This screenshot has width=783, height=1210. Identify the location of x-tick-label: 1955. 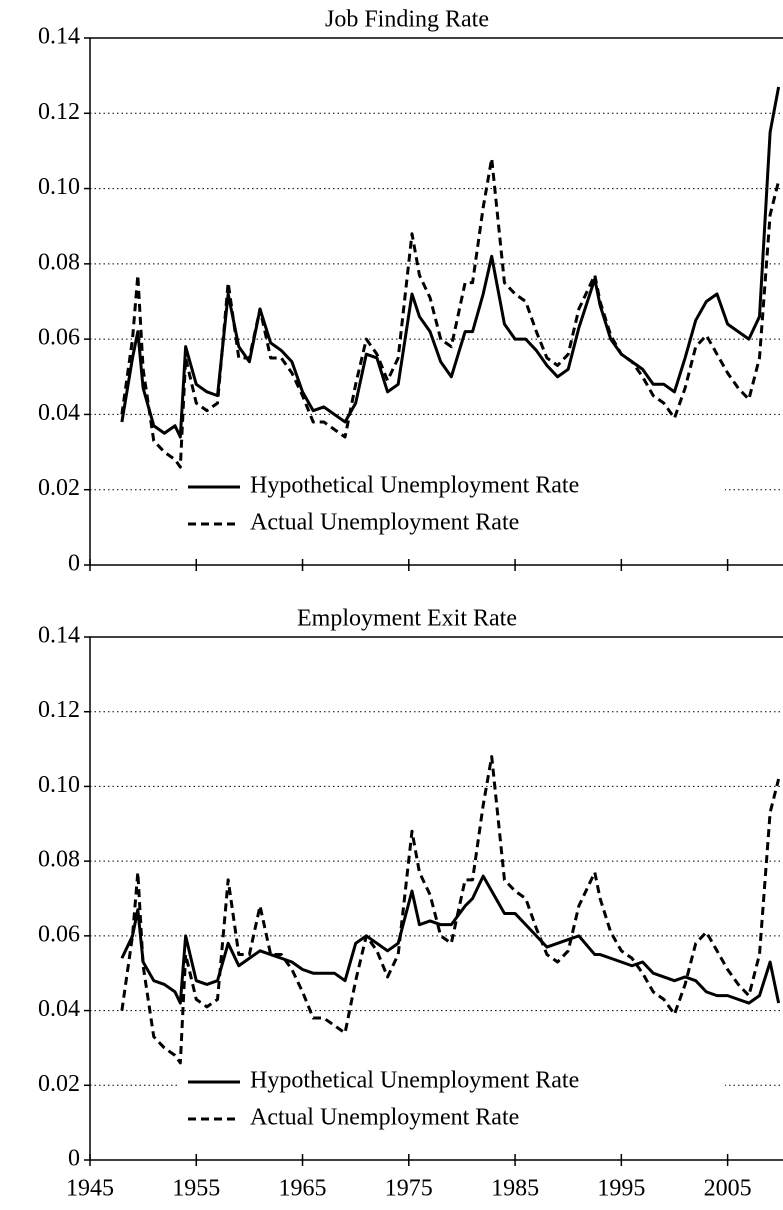
(196, 1189).